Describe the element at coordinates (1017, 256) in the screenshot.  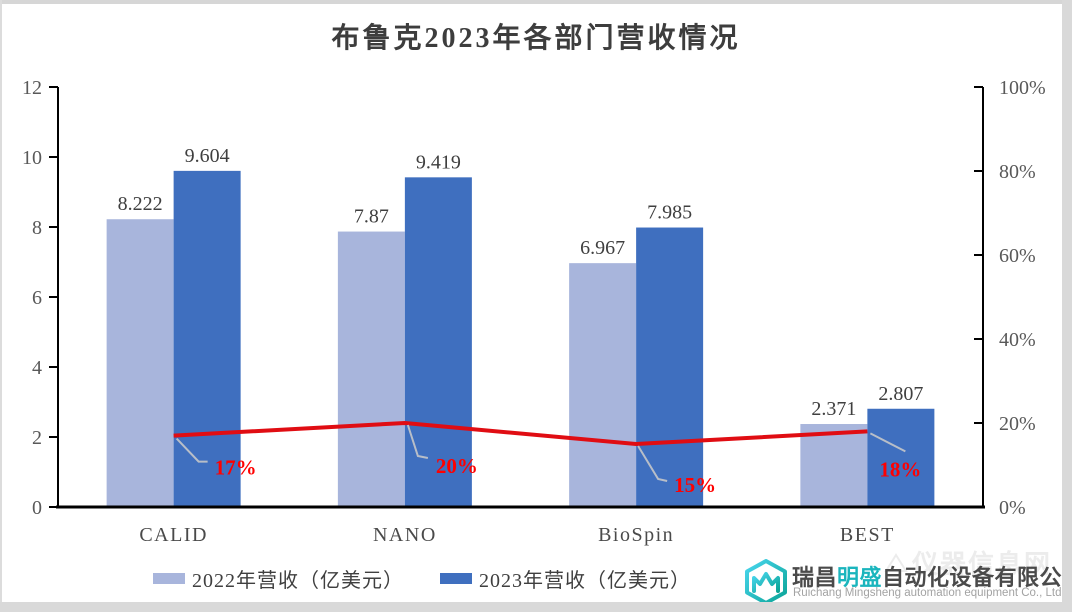
I see `tick-label-right: 60%` at that location.